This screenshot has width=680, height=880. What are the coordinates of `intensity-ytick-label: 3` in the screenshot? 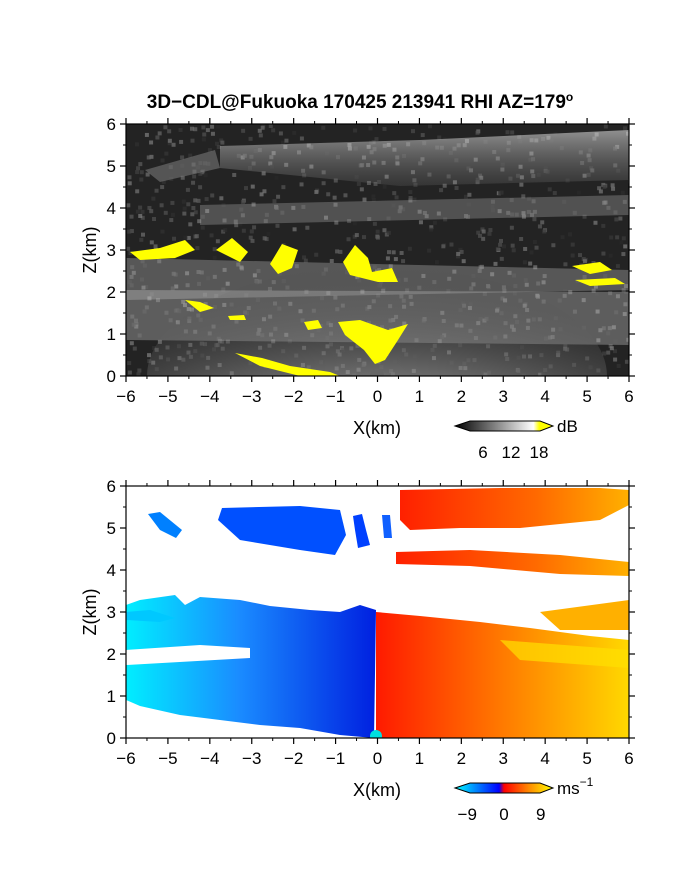 It's located at (111, 250).